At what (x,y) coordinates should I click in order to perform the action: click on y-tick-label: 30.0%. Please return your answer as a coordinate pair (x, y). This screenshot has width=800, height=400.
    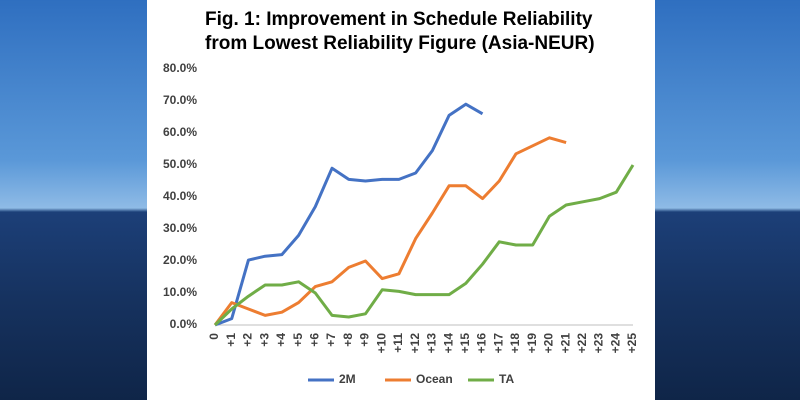
    Looking at the image, I should click on (180, 228).